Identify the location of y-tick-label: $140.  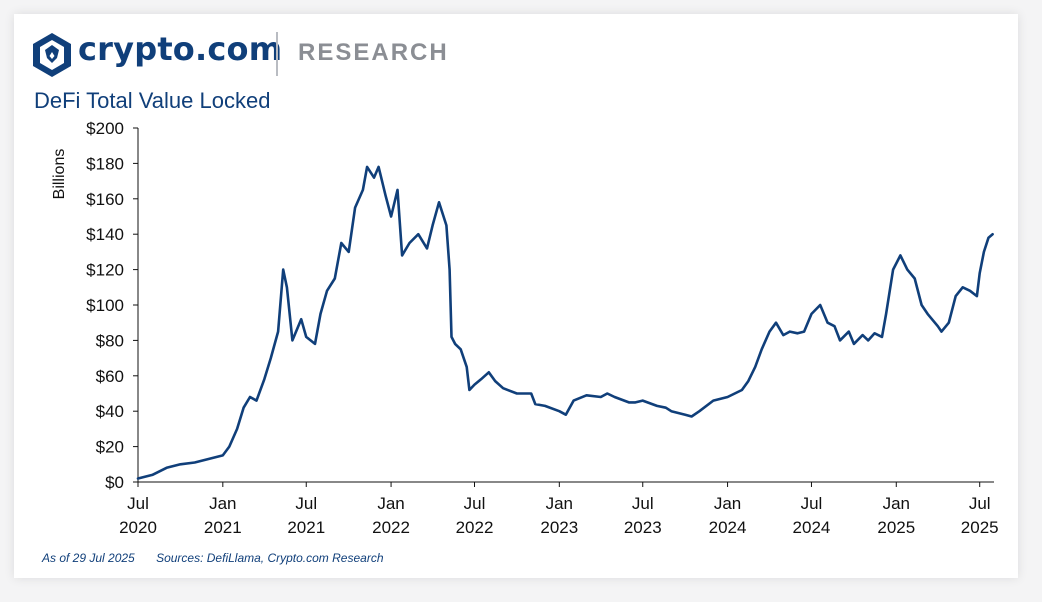
(105, 234).